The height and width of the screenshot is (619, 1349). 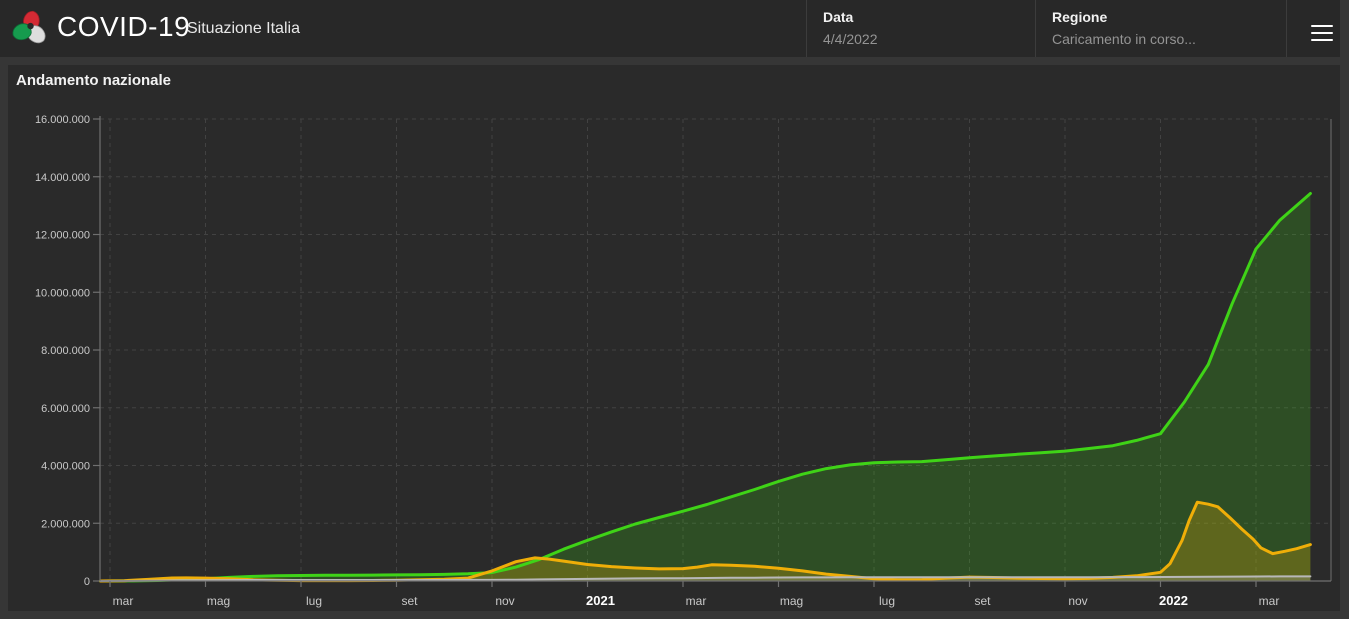 What do you see at coordinates (243, 28) in the screenshot?
I see `app-subtitle: Situazione Italia` at bounding box center [243, 28].